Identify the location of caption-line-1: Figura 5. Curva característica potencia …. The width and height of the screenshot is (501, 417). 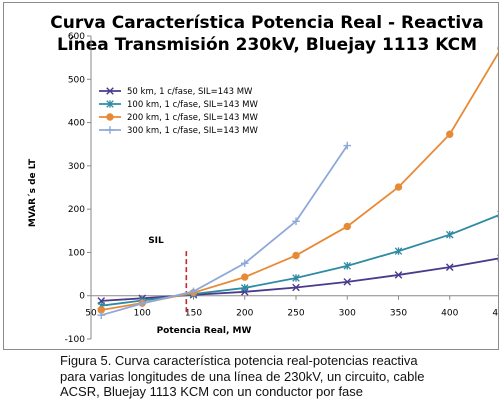
(239, 360).